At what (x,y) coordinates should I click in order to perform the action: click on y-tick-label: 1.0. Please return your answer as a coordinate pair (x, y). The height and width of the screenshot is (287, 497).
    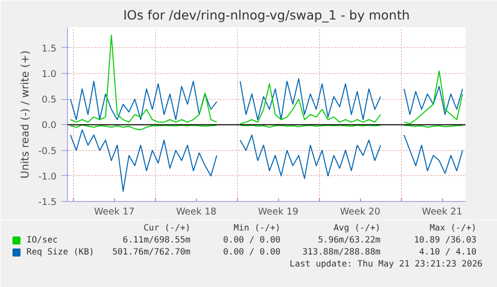
    Looking at the image, I should click on (49, 74).